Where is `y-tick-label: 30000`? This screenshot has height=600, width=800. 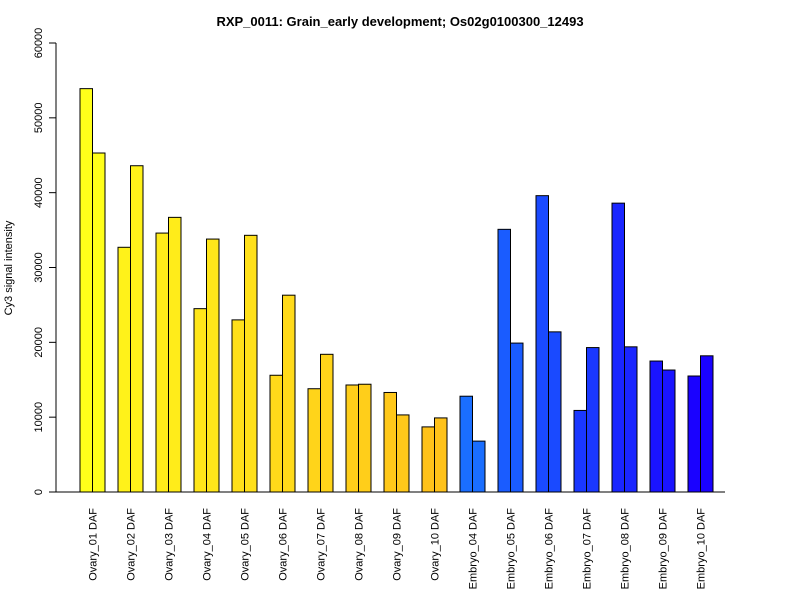
y-tick-label: 30000 is located at coordinates (39, 267).